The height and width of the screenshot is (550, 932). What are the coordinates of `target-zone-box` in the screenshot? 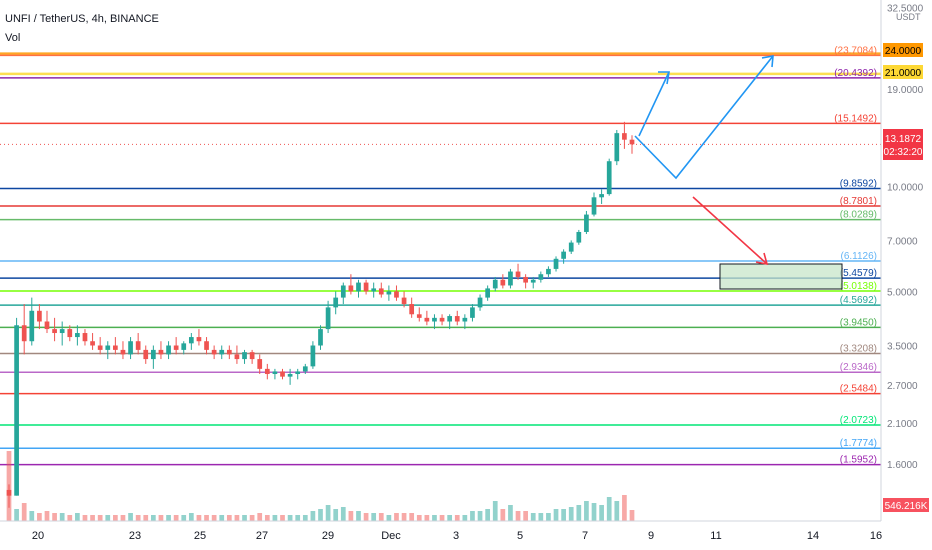 It's located at (781, 276).